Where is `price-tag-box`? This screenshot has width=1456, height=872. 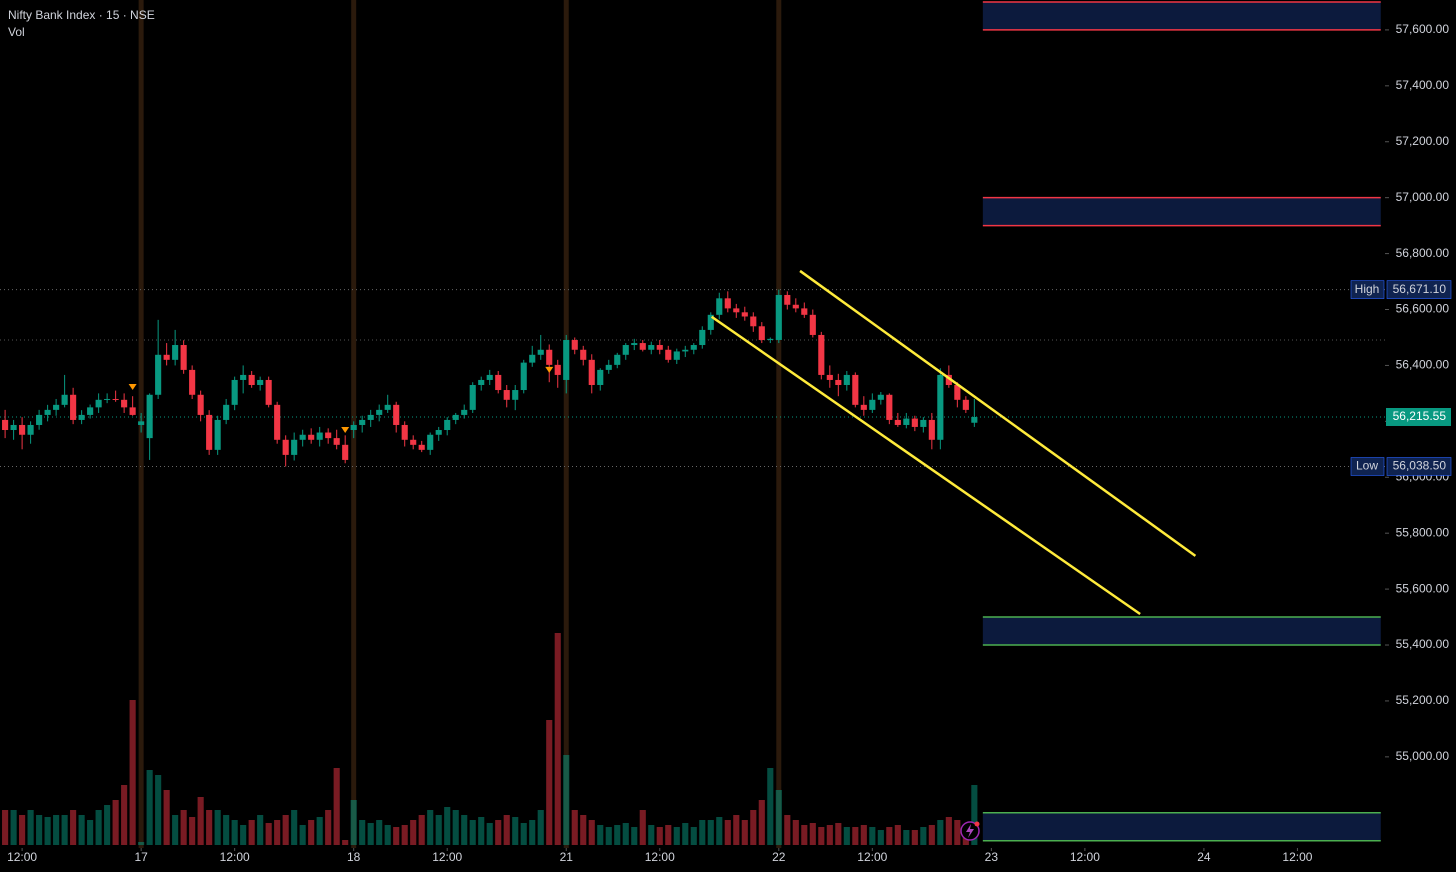
price-tag-box is located at coordinates (1419, 289).